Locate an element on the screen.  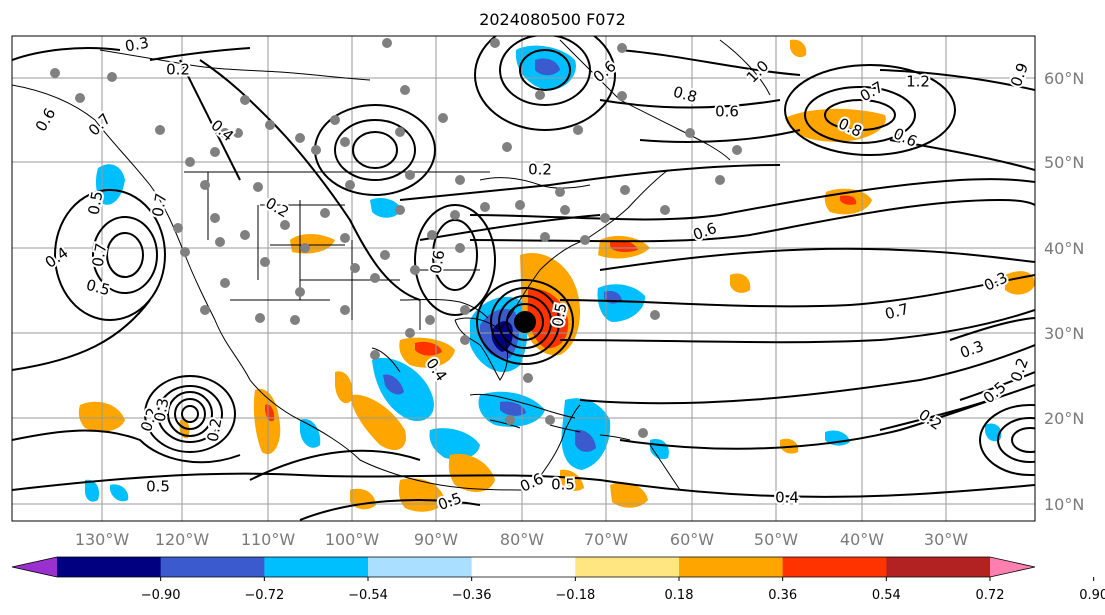
contour-label: 0.6 is located at coordinates (727, 112).